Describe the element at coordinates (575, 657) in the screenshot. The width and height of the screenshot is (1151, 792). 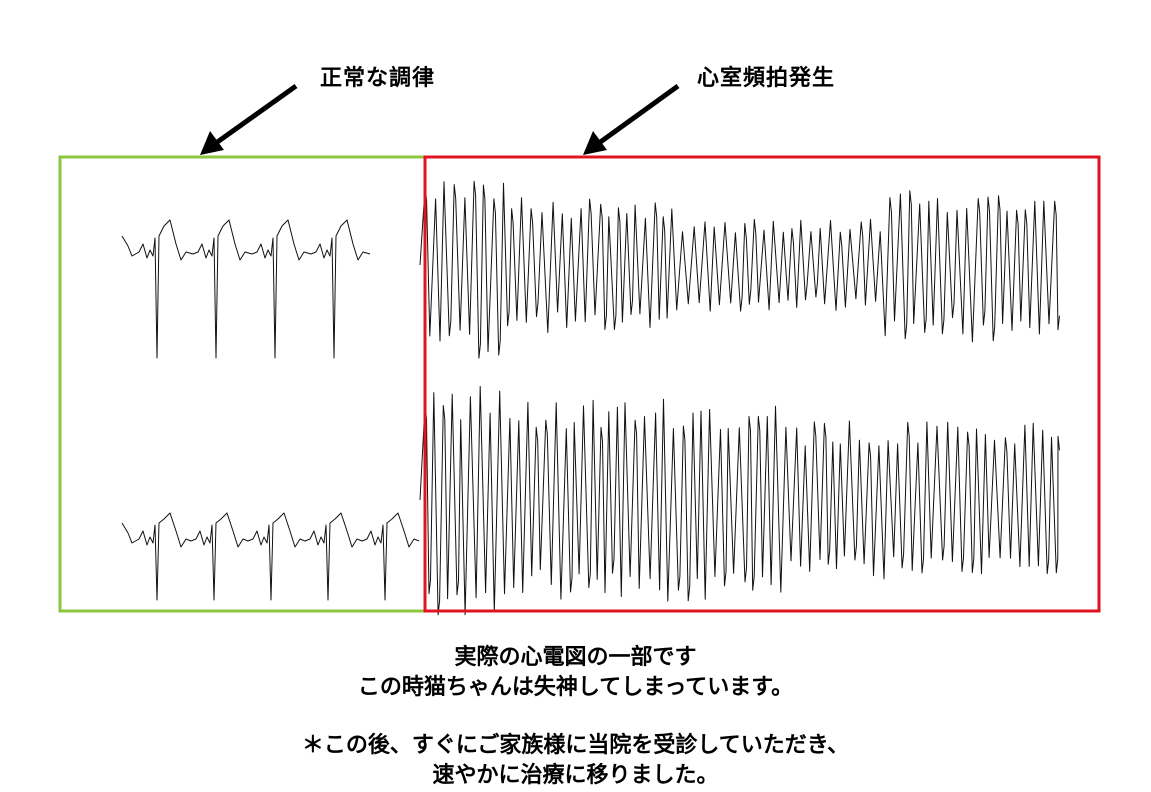
I see `caption-line-1: 実際の心電図の一部です` at that location.